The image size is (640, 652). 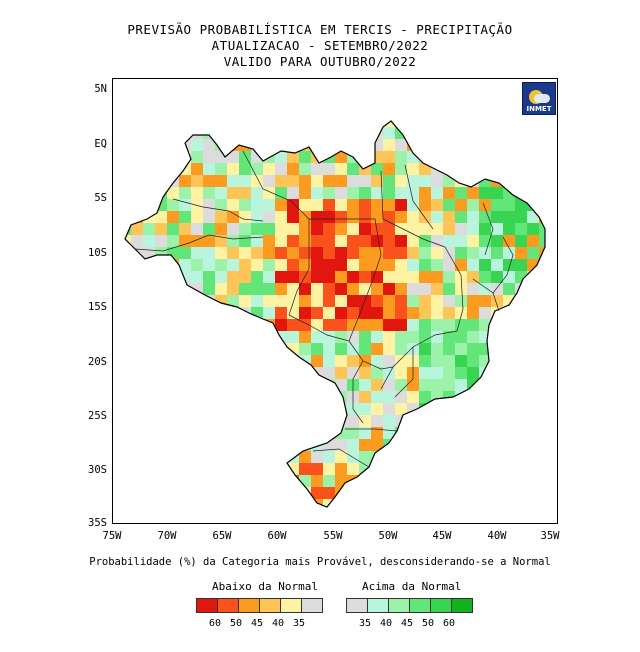 I want to click on lon-tick-label: 55W, so click(x=333, y=536).